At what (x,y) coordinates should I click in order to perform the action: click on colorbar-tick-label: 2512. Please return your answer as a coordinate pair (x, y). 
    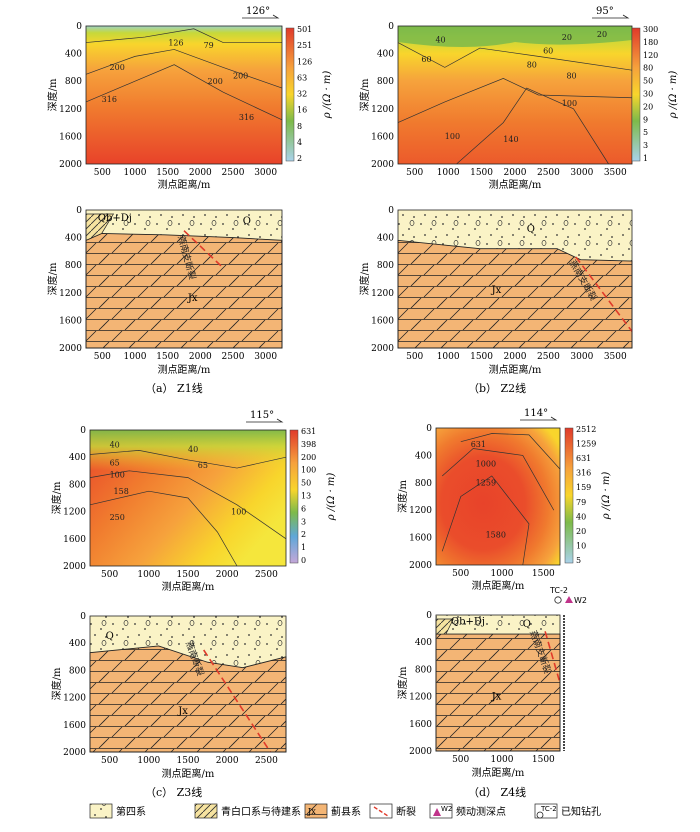
    Looking at the image, I should click on (586, 429).